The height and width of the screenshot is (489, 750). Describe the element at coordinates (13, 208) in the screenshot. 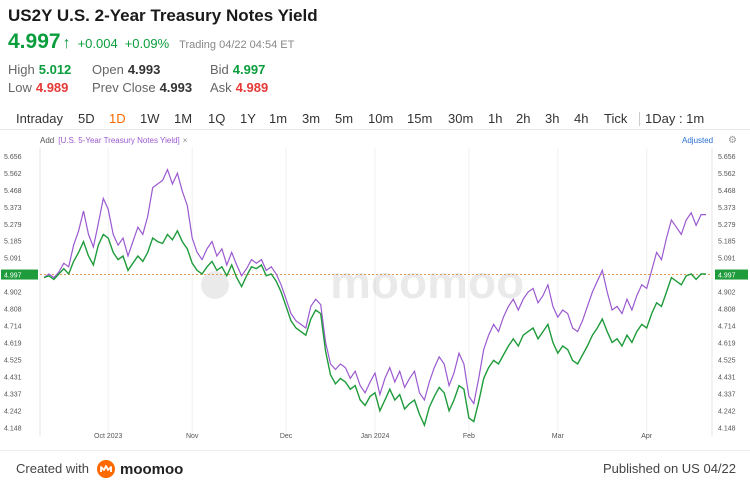

I see `y-tick-left-3: 5.373` at that location.